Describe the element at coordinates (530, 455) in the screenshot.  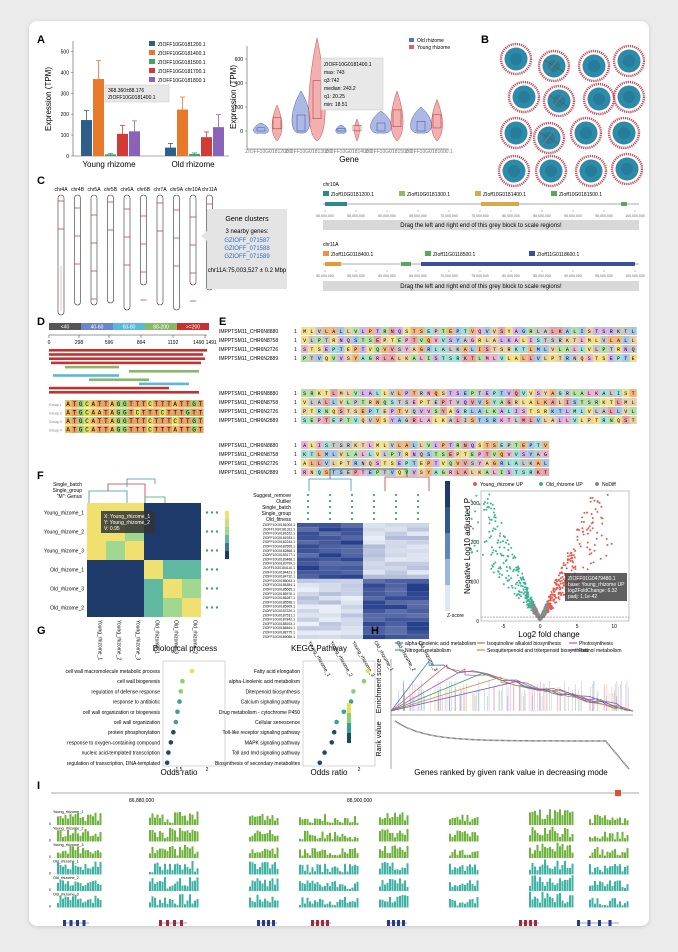
I see `residue: Y` at that location.